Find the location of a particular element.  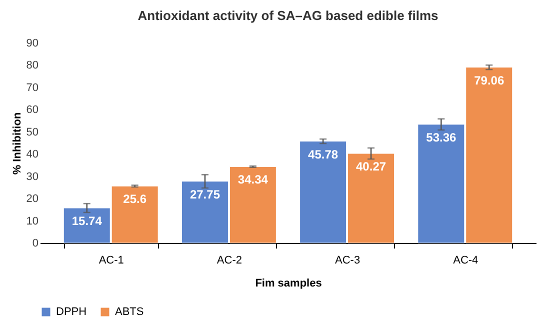

data-label: 45.78 is located at coordinates (323, 154).